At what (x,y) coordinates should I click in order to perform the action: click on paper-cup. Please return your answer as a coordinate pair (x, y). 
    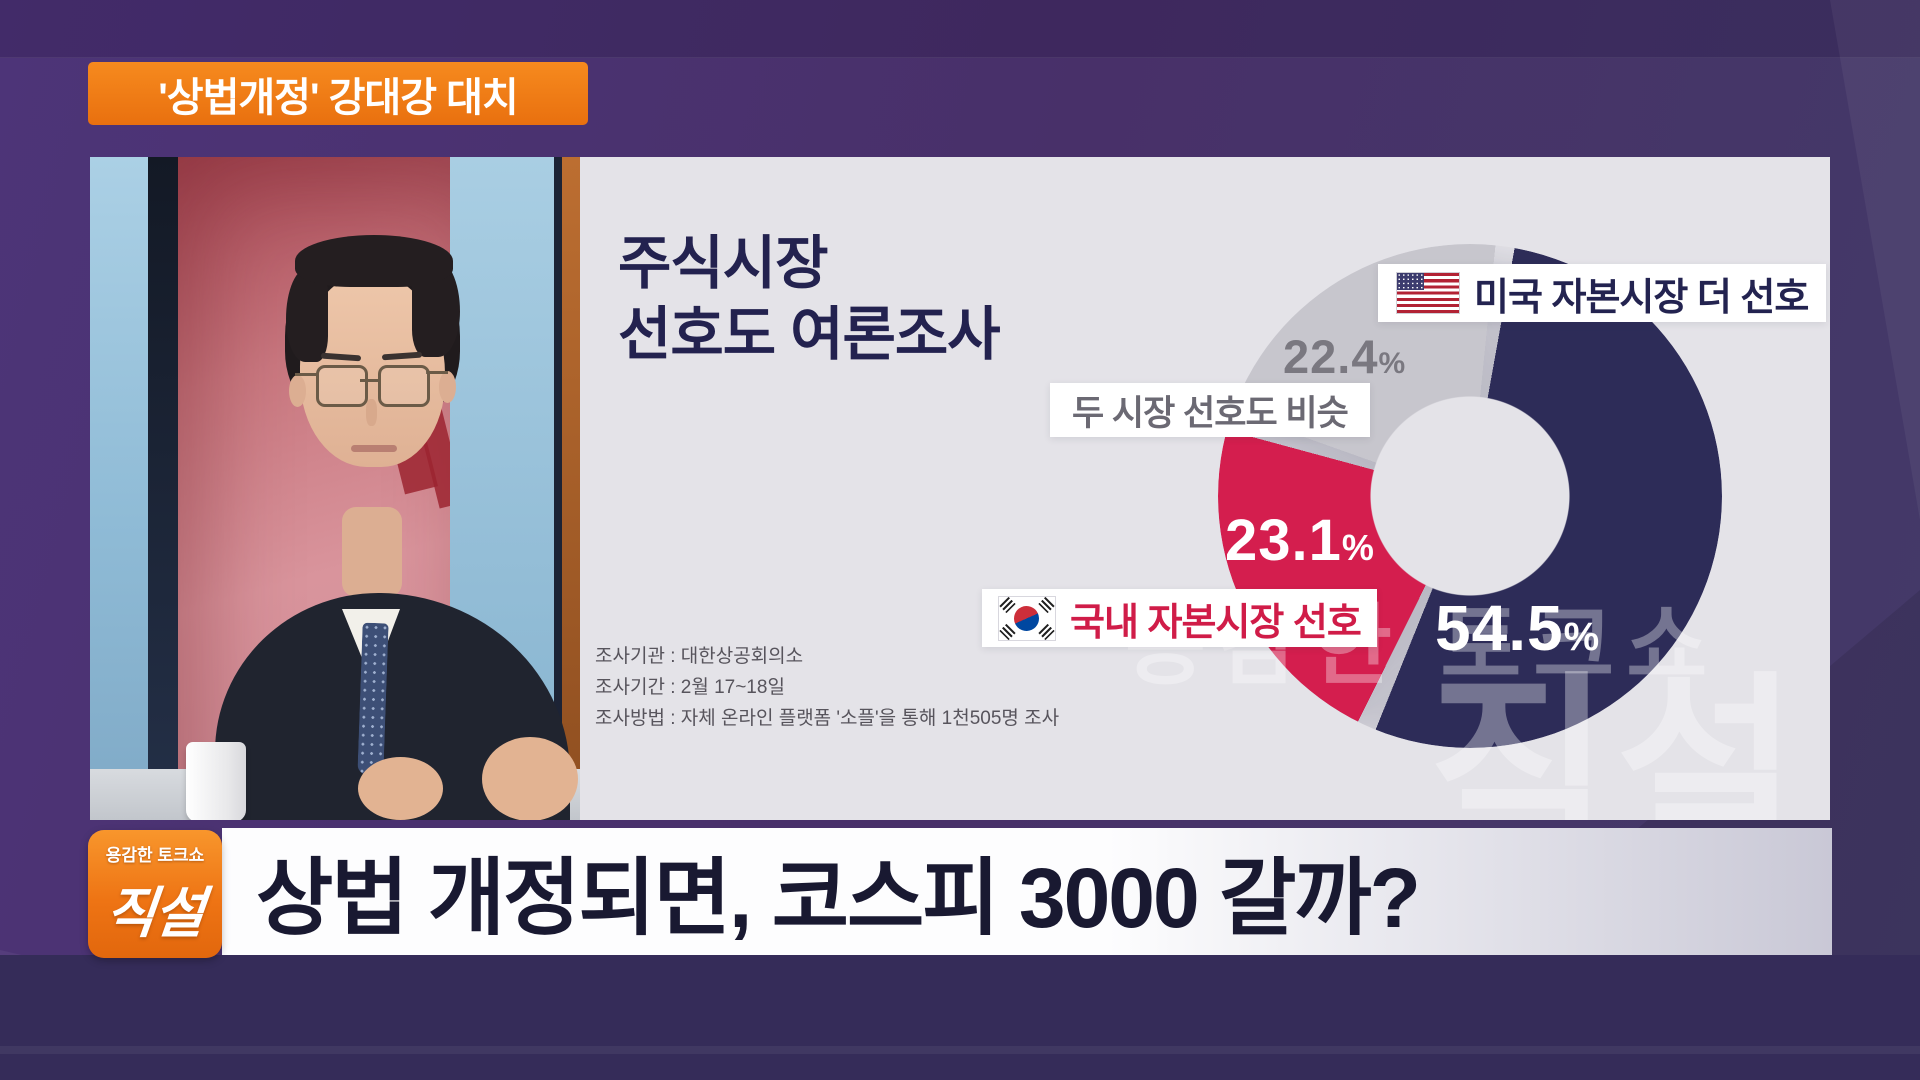
    Looking at the image, I should click on (216, 781).